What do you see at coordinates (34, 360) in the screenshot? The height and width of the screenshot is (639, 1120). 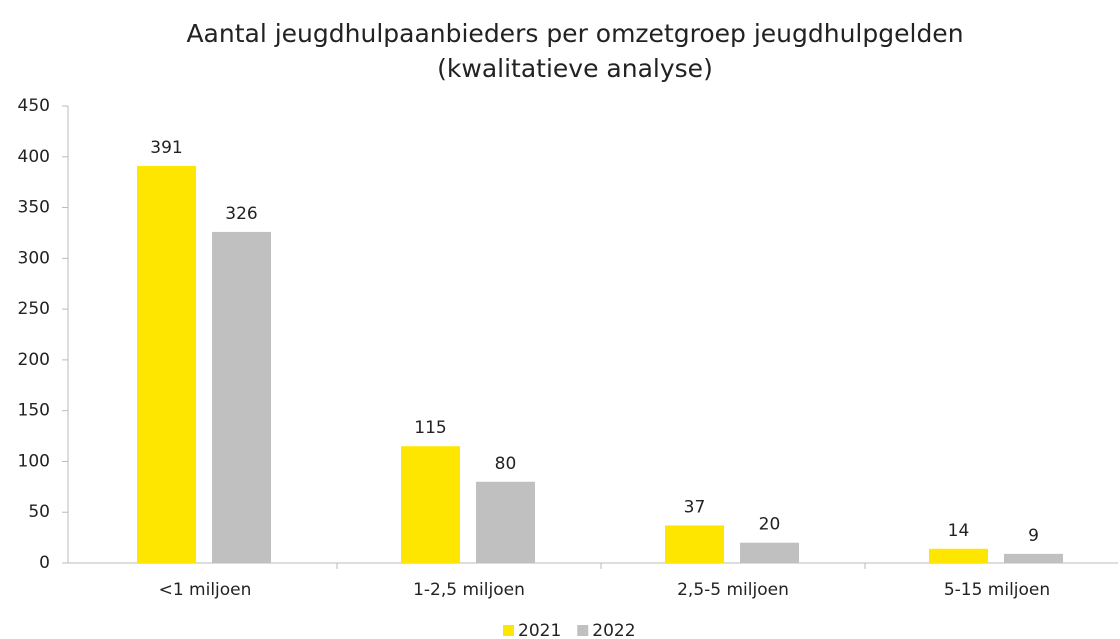 I see `y-tick-label: 200` at bounding box center [34, 360].